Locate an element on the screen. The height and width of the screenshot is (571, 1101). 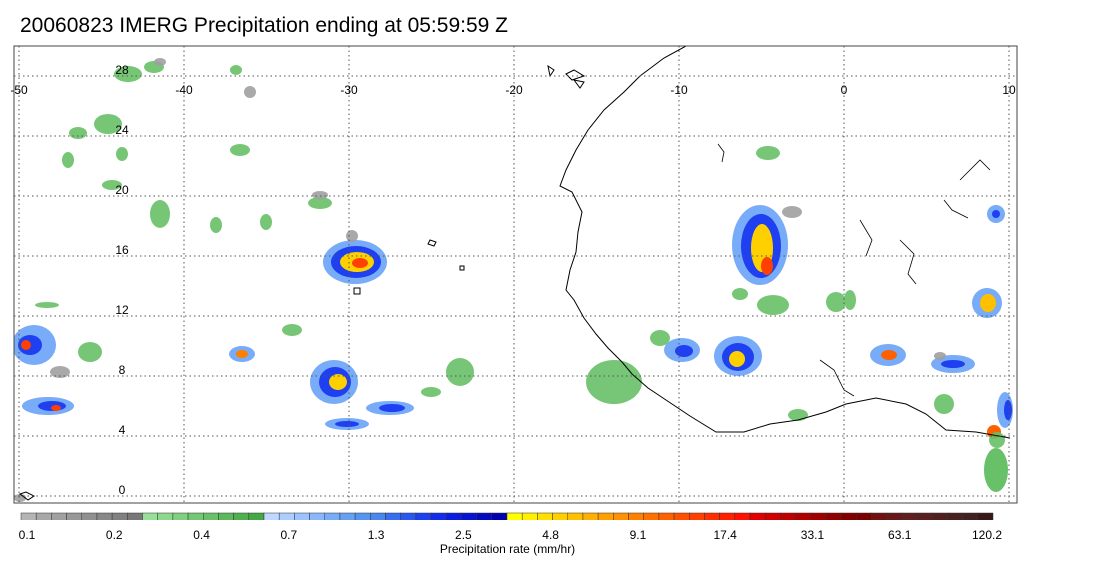
colorbar-tick: 17.4 is located at coordinates (725, 535).